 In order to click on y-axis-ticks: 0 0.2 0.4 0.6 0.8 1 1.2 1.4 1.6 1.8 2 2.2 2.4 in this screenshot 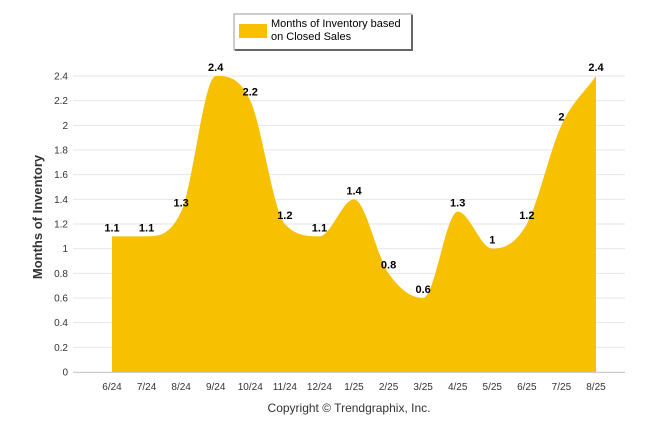, I will do `click(61, 225)`.